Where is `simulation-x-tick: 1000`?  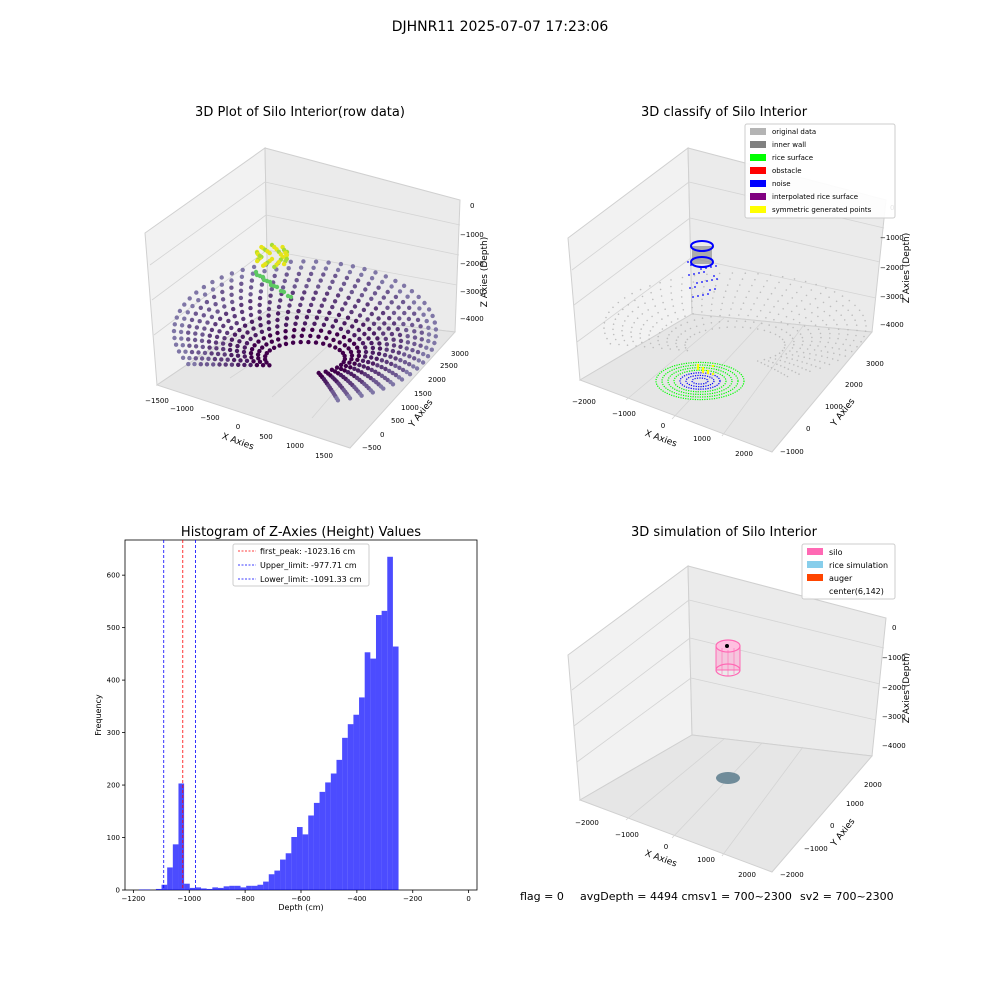
simulation-x-tick: 1000 is located at coordinates (706, 860).